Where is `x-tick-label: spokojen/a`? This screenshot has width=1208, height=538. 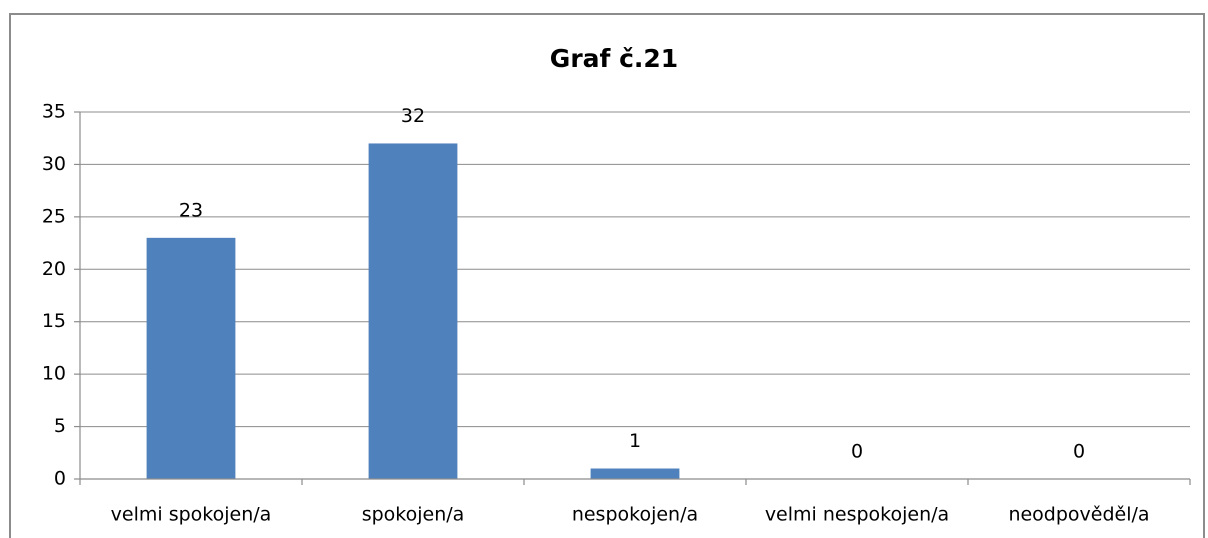
x-tick-label: spokojen/a is located at coordinates (413, 515).